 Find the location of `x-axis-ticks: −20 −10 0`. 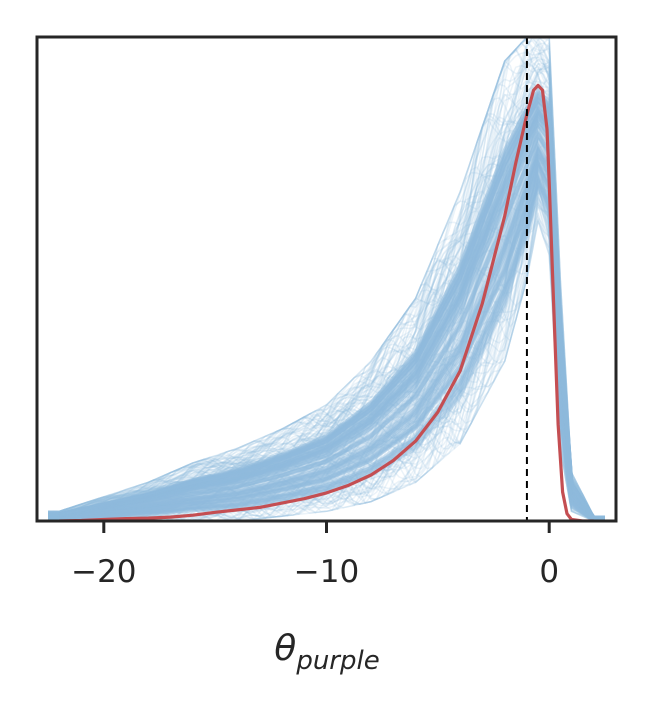

x-axis-ticks: −20 −10 0 is located at coordinates (315, 555).